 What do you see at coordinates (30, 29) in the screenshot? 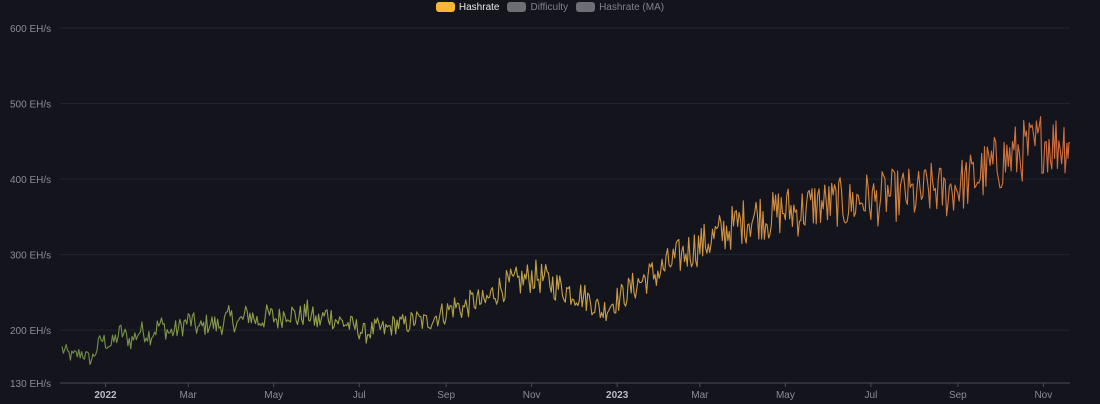
I see `y-tick-label: 600 EH/s` at bounding box center [30, 29].